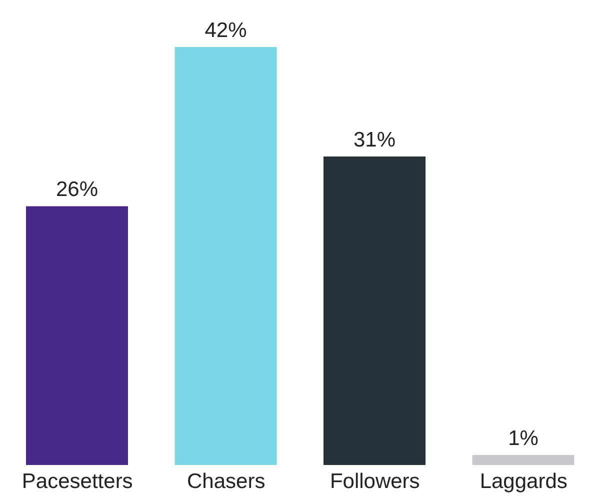 This screenshot has height=502, width=598. What do you see at coordinates (77, 190) in the screenshot?
I see `data-label: 26%` at bounding box center [77, 190].